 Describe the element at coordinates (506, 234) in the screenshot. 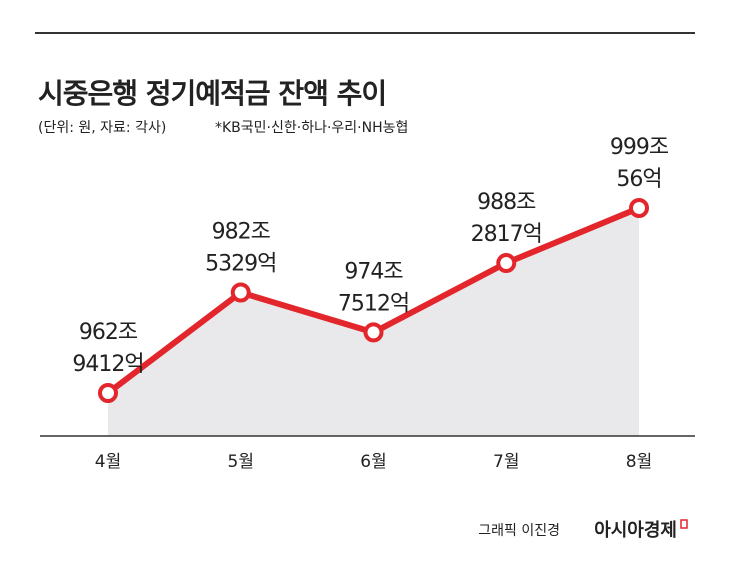

I see `value-label: 2817억` at that location.